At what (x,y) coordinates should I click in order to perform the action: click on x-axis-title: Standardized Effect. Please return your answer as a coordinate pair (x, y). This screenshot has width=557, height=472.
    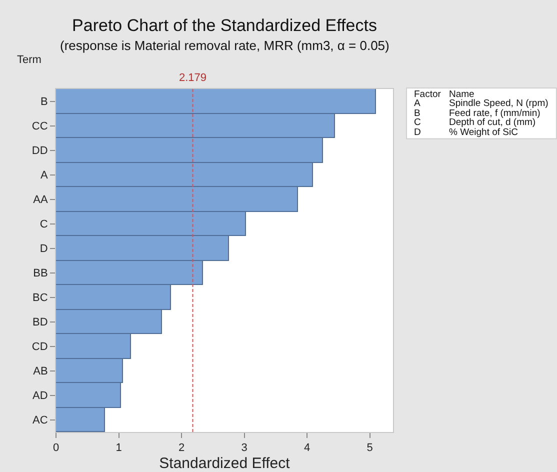
    Looking at the image, I should click on (225, 463).